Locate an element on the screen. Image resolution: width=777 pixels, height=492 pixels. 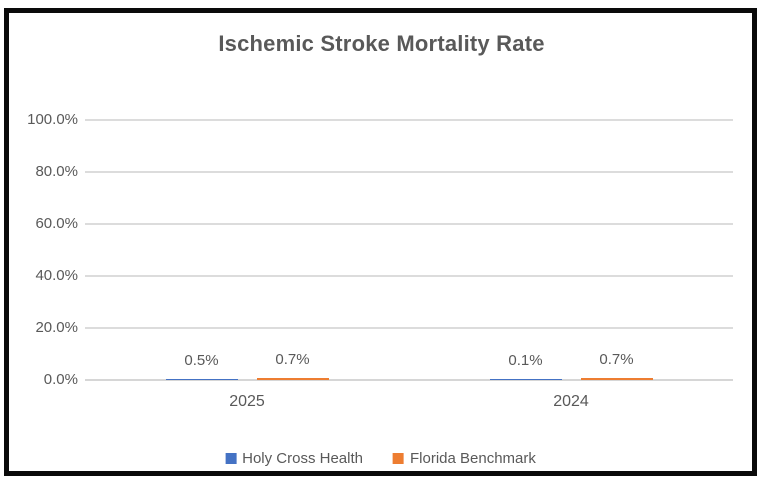
y-axis-tick-label: 60.0% is located at coordinates (56, 223).